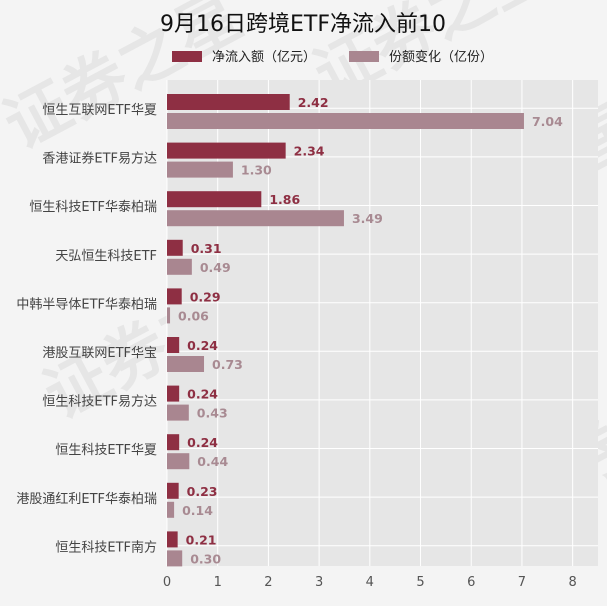  What do you see at coordinates (93, 207) in the screenshot?
I see `category-label: 恒生科技ETF华泰柏瑞` at bounding box center [93, 207].